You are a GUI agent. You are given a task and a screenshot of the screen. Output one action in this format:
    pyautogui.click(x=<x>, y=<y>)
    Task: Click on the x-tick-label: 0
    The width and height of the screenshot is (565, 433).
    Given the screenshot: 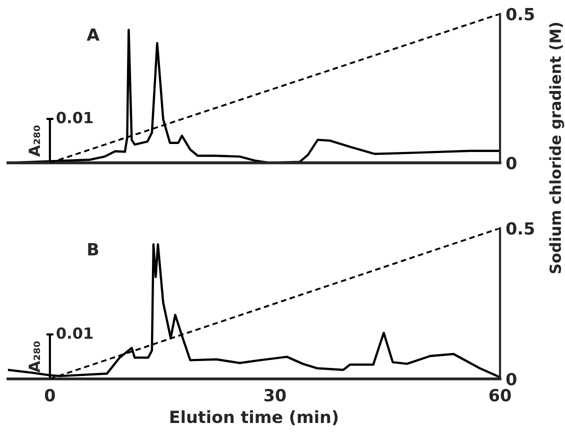 What is the action you would take?
    pyautogui.click(x=49, y=395)
    